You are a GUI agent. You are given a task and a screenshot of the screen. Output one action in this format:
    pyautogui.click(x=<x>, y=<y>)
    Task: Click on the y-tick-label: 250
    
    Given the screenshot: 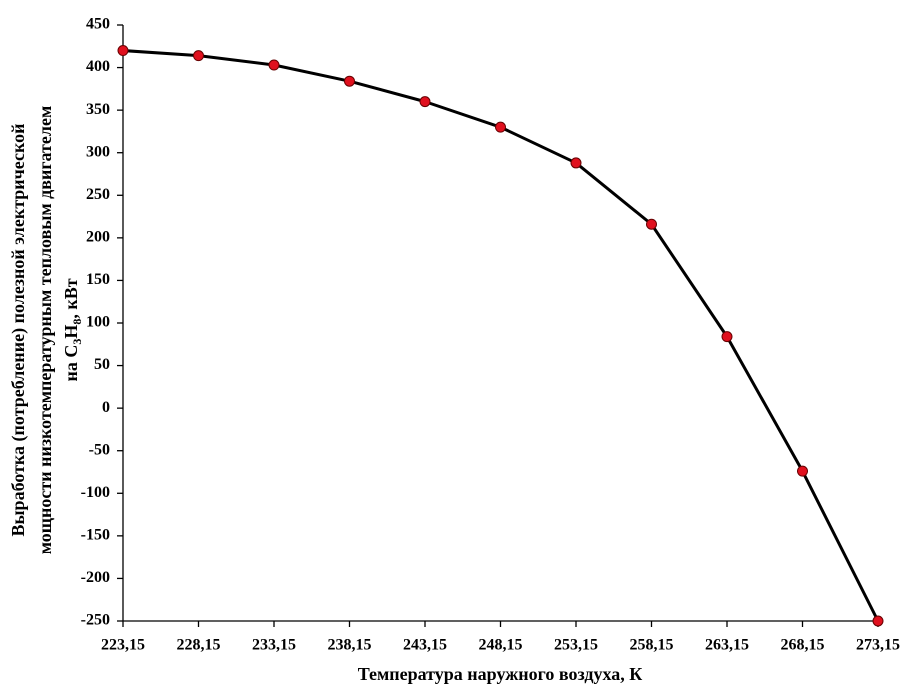 What is the action you would take?
    pyautogui.click(x=98, y=194)
    